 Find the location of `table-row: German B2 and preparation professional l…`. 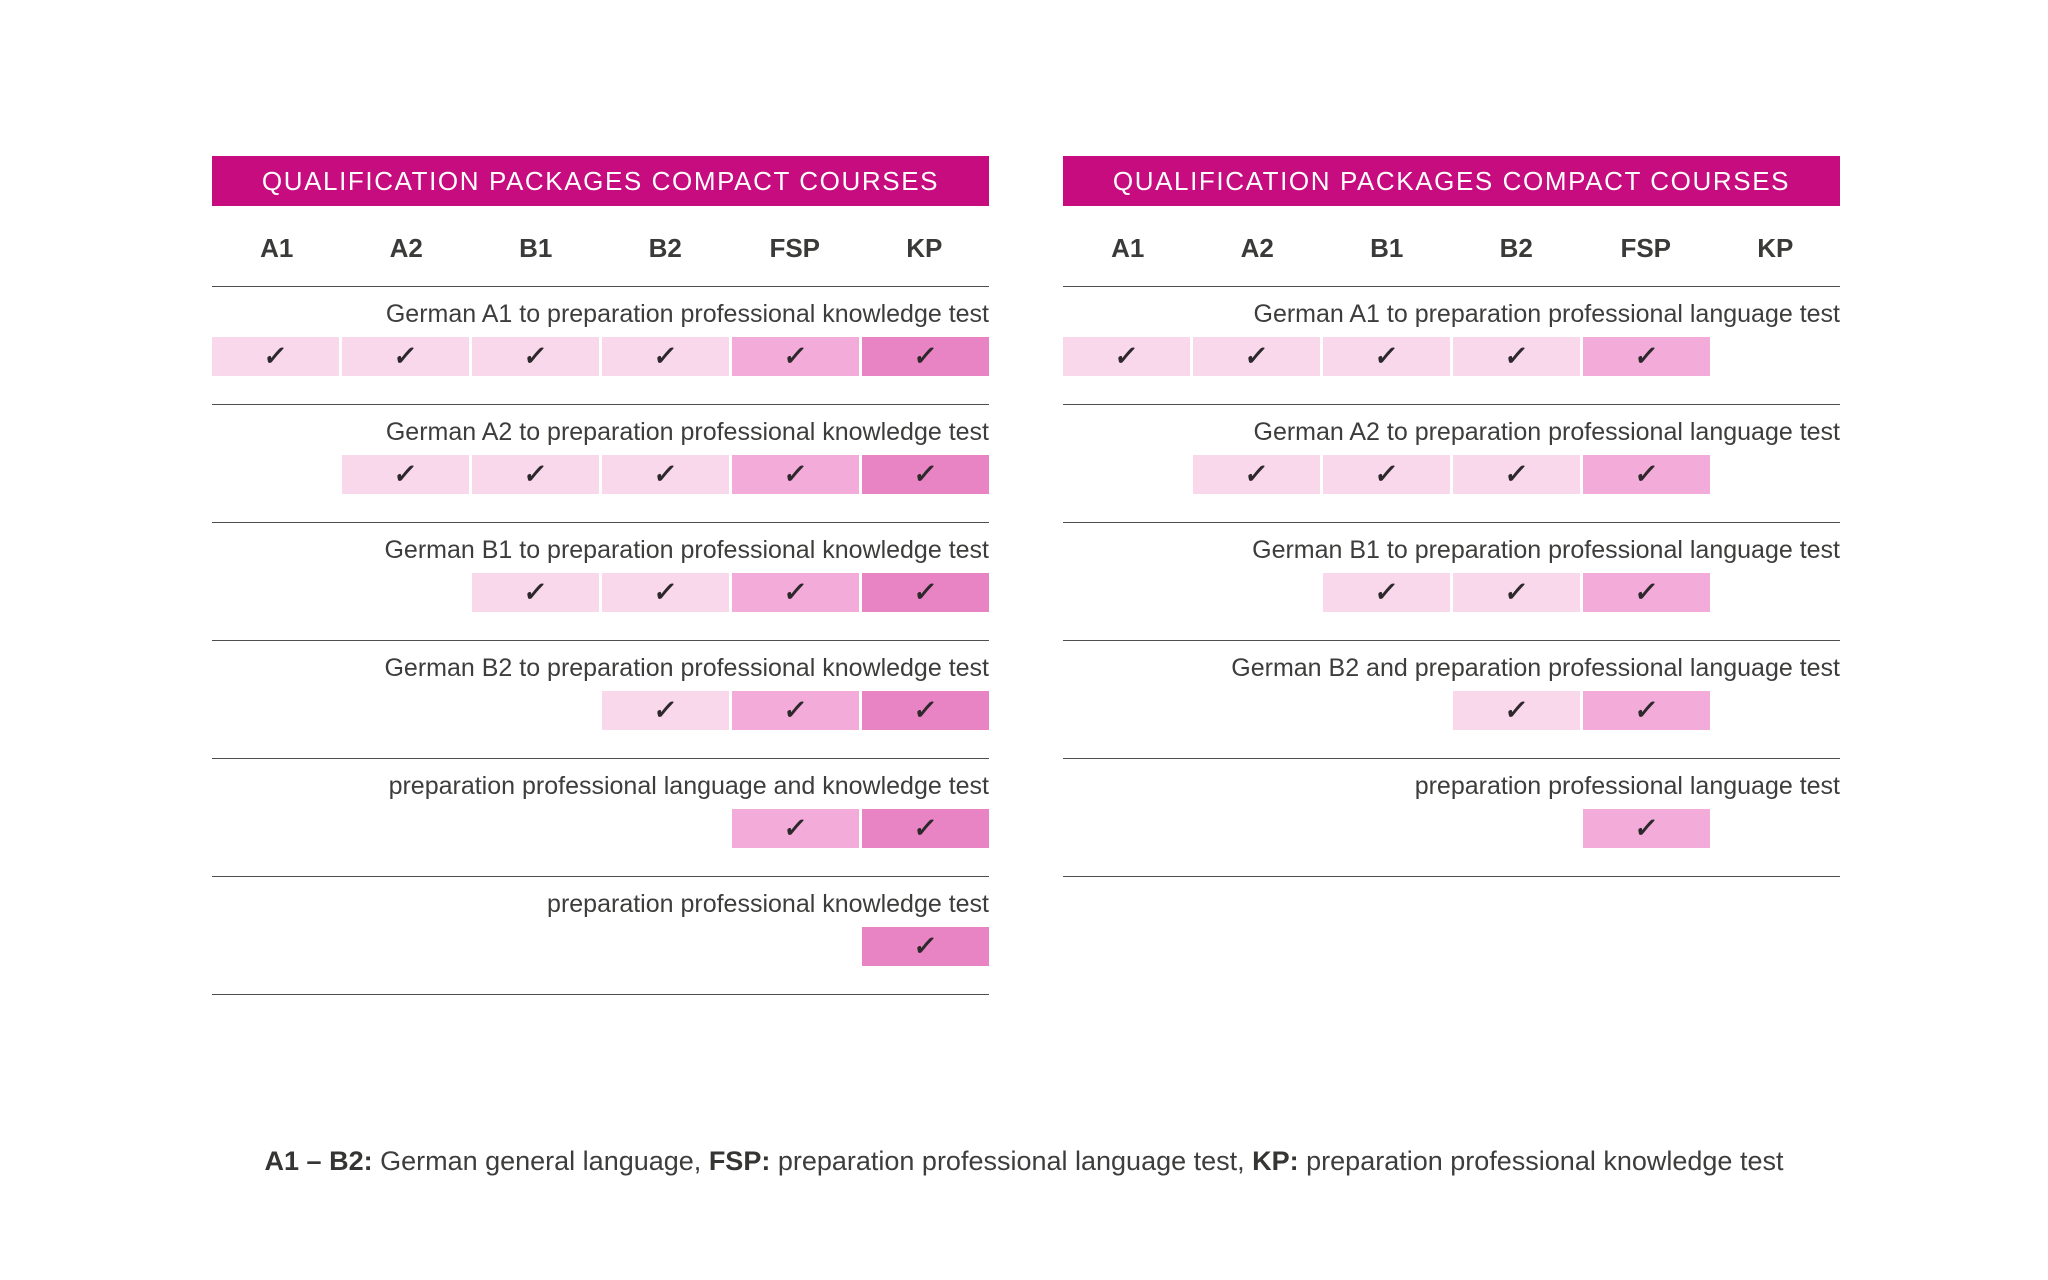

table-row: German B2 and preparation professional l… is located at coordinates (1451, 700).